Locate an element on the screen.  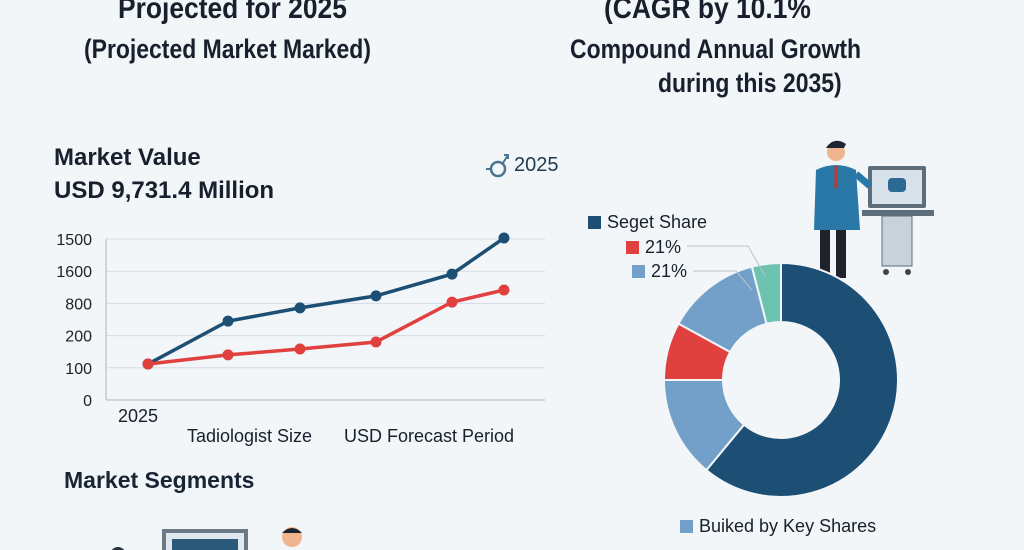
bottom-illustration is located at coordinates (206, 538).